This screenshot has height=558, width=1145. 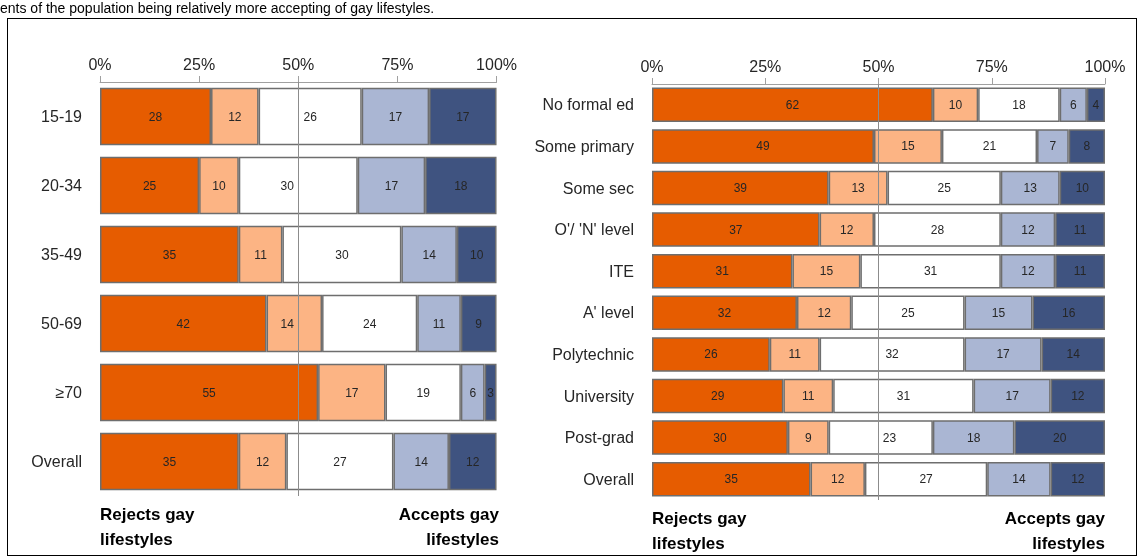 I want to click on y-tick-label: A' level, so click(x=608, y=313).